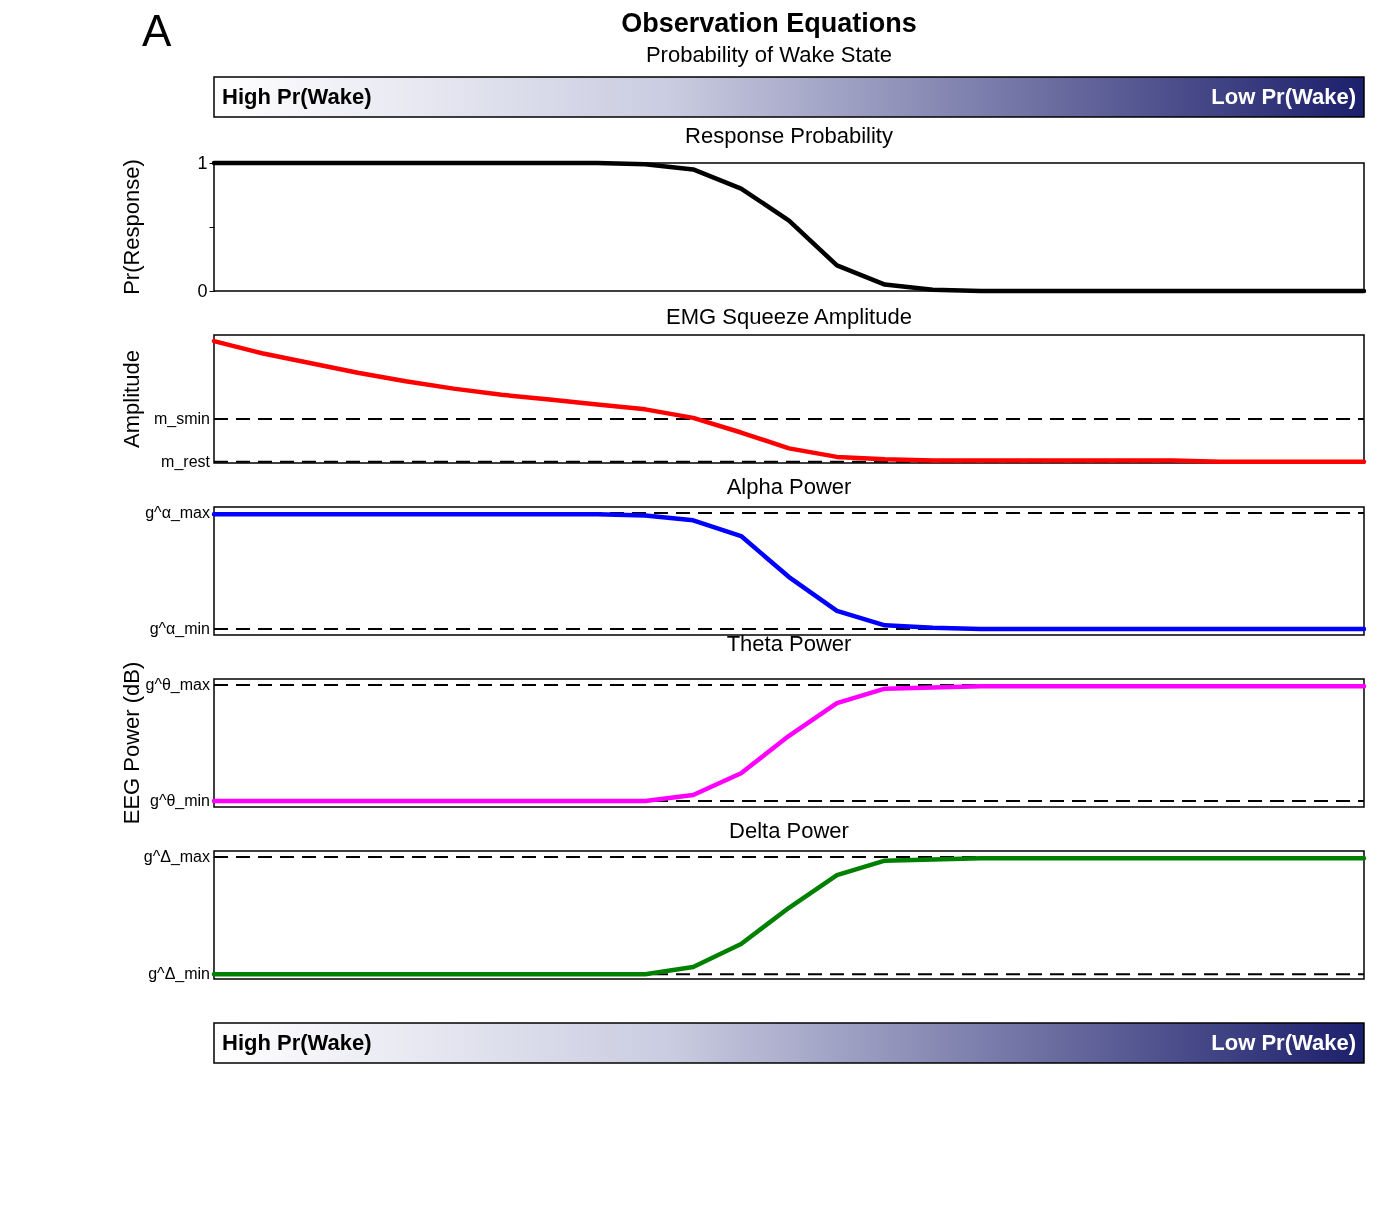 The width and height of the screenshot is (1392, 1219). Describe the element at coordinates (789, 135) in the screenshot. I see `chart-title: Response Probability` at that location.